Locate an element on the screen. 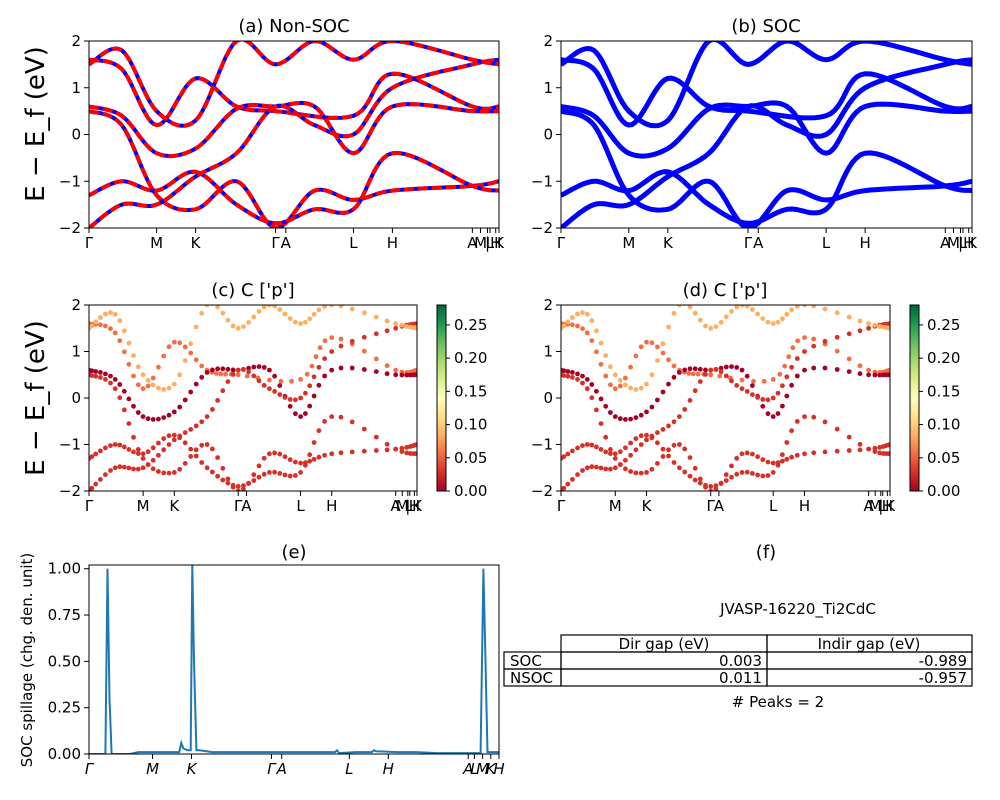 This screenshot has height=800, width=1000. colorbar-tick-label: 0.00 is located at coordinates (943, 491).